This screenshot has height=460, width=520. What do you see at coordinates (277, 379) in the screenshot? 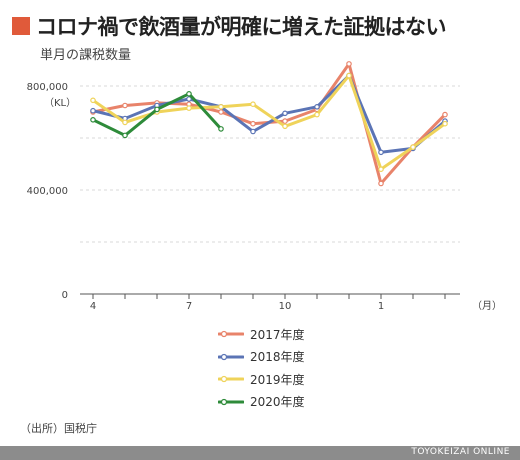
I see `legend-label: 2019年度` at bounding box center [277, 379].